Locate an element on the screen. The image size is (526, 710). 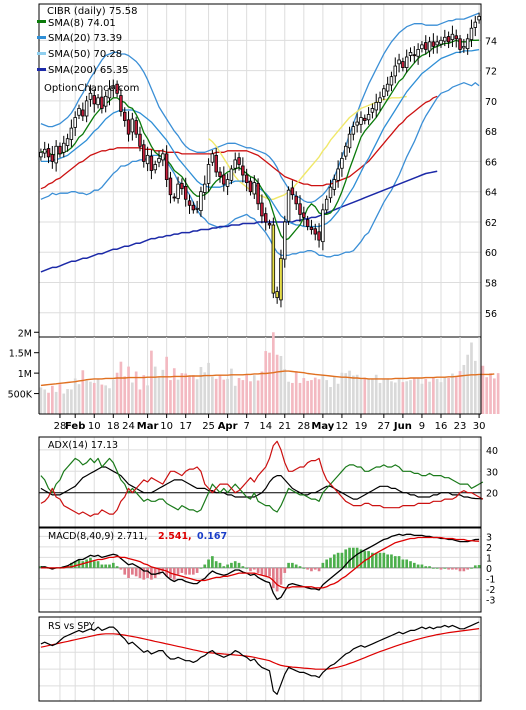
price-tick-60: 60 is located at coordinates (491, 253).